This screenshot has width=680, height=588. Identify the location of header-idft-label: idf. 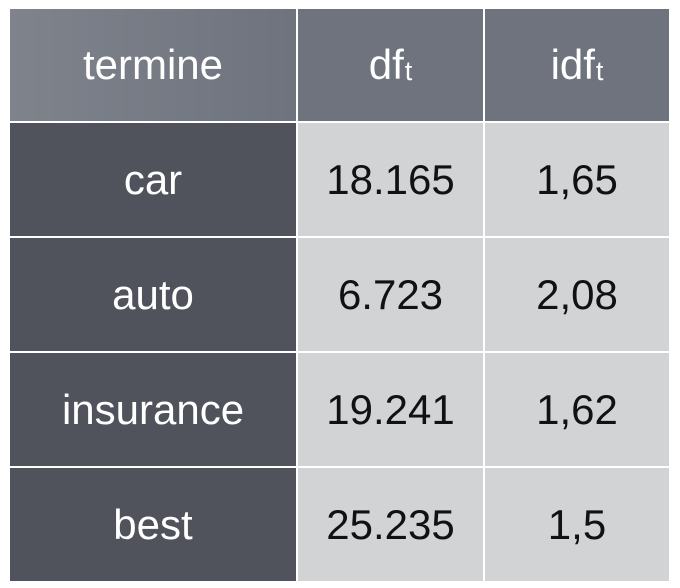
(572, 64).